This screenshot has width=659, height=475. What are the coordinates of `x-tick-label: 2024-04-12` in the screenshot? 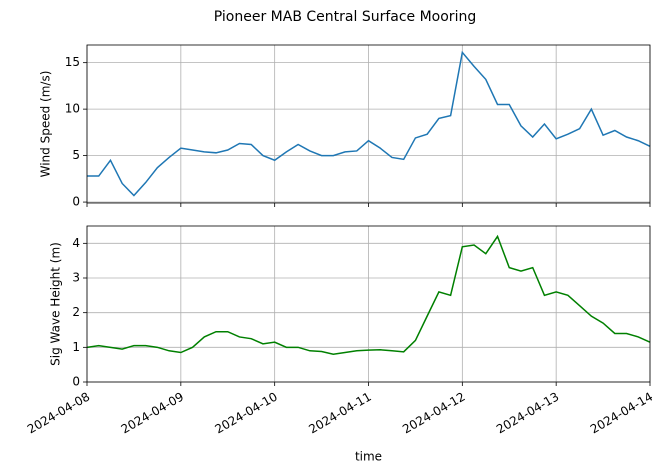 It's located at (433, 413).